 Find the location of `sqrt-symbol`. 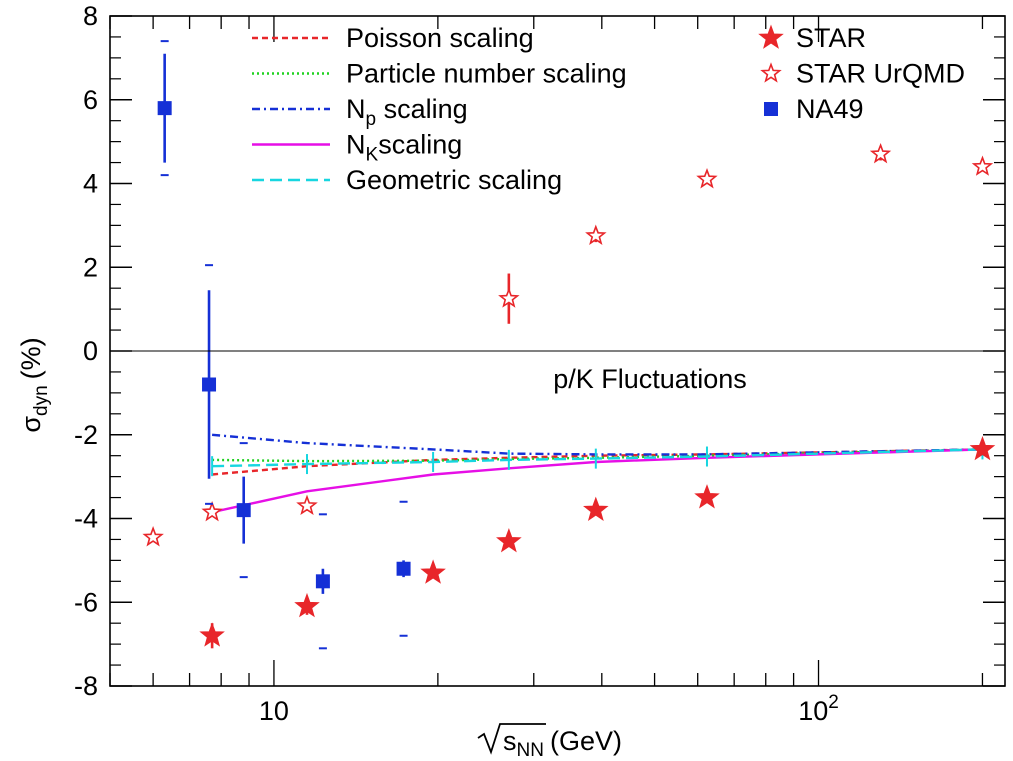

sqrt-symbol is located at coordinates (511, 739).